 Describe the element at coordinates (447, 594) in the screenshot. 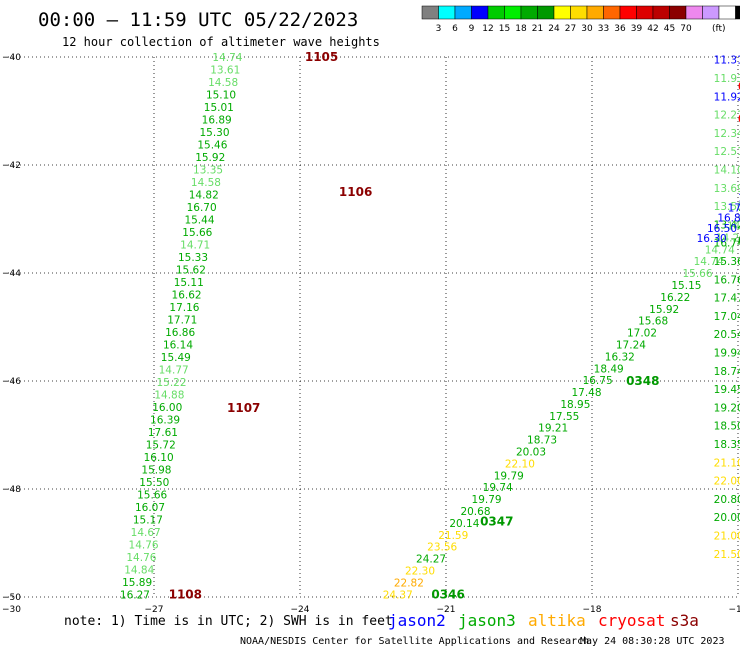

I see `pass-time-label: 0346` at that location.